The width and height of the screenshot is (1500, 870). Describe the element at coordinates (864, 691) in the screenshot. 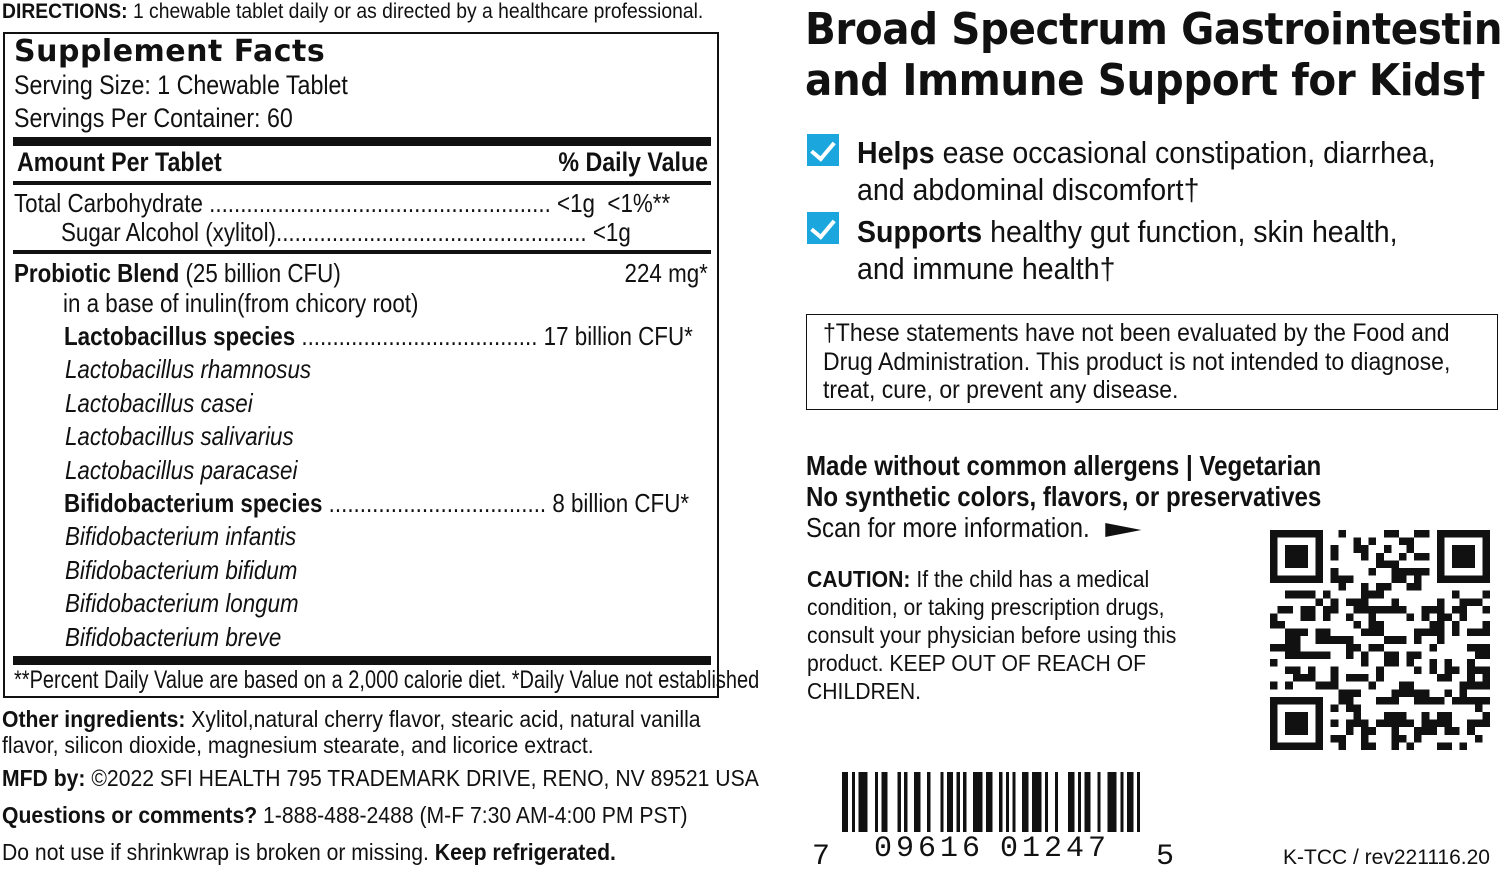

I see `caution-line: CHILDREN.` at that location.